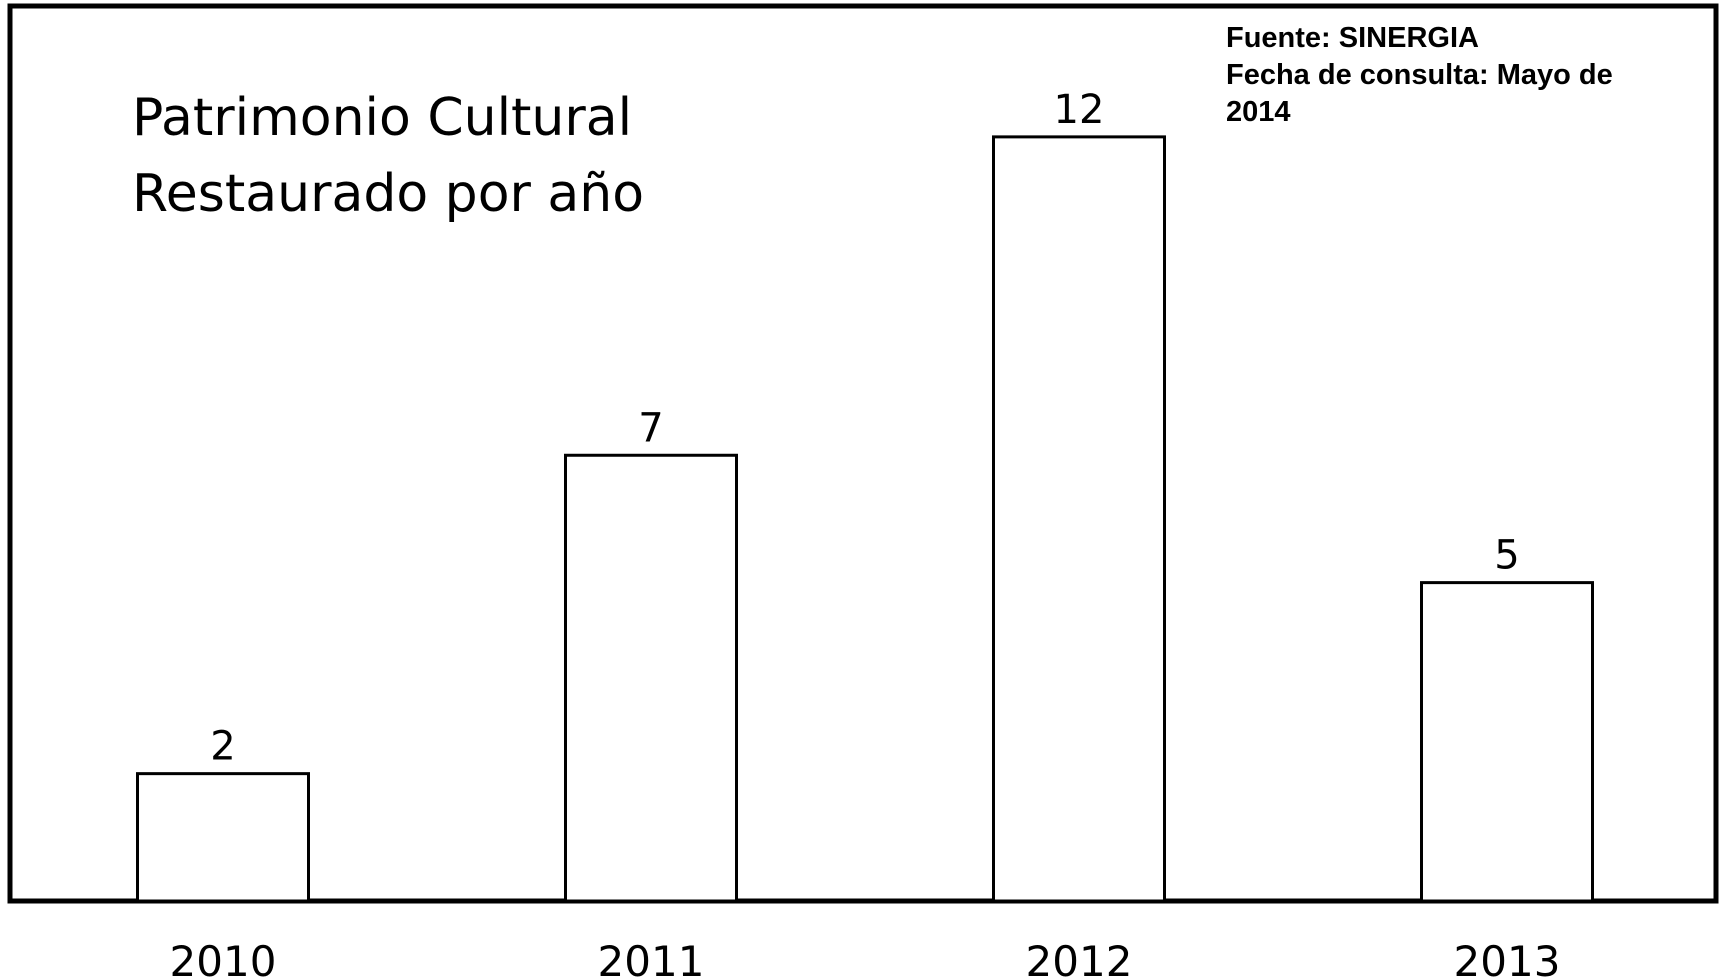  What do you see at coordinates (1079, 958) in the screenshot?
I see `x-tick-label-2012: 2012` at bounding box center [1079, 958].